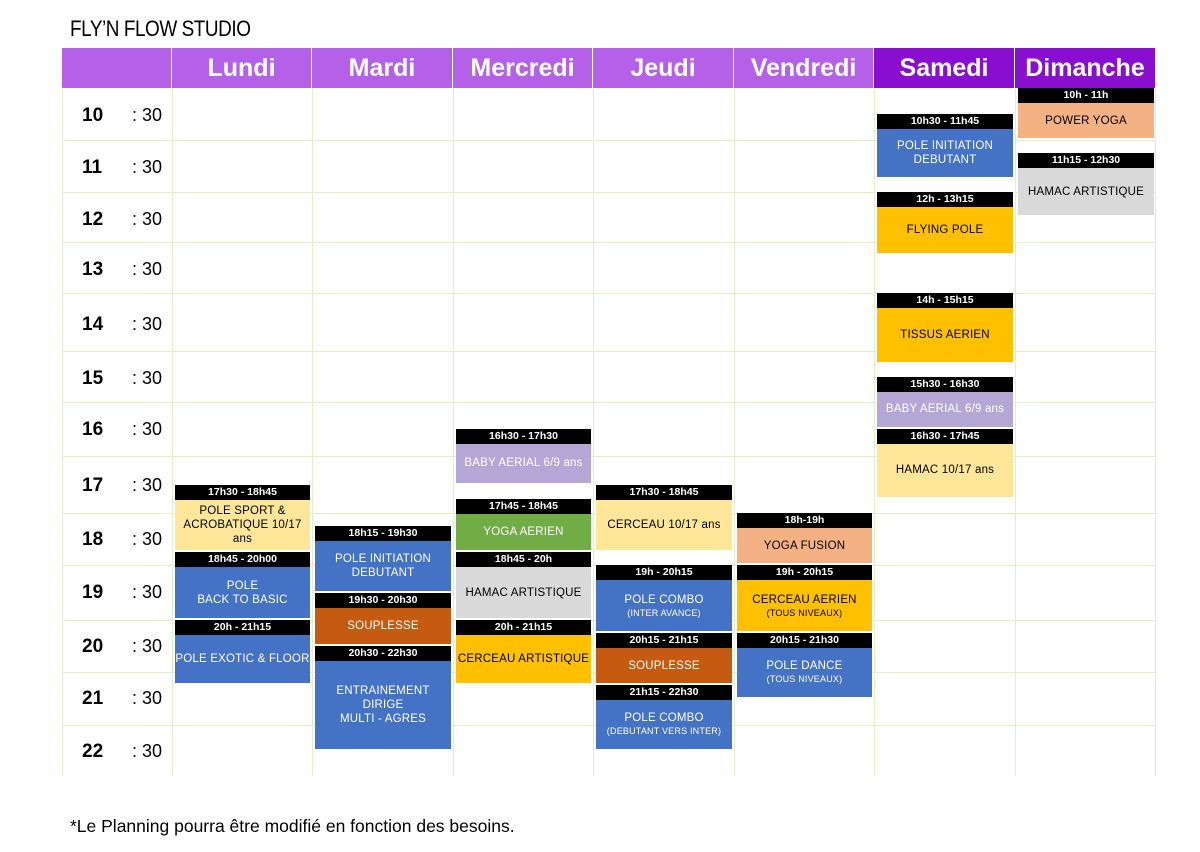  What do you see at coordinates (1086, 184) in the screenshot?
I see `class-block: 11h15 - 12h30 HAMAC ARTISTIQUE` at bounding box center [1086, 184].